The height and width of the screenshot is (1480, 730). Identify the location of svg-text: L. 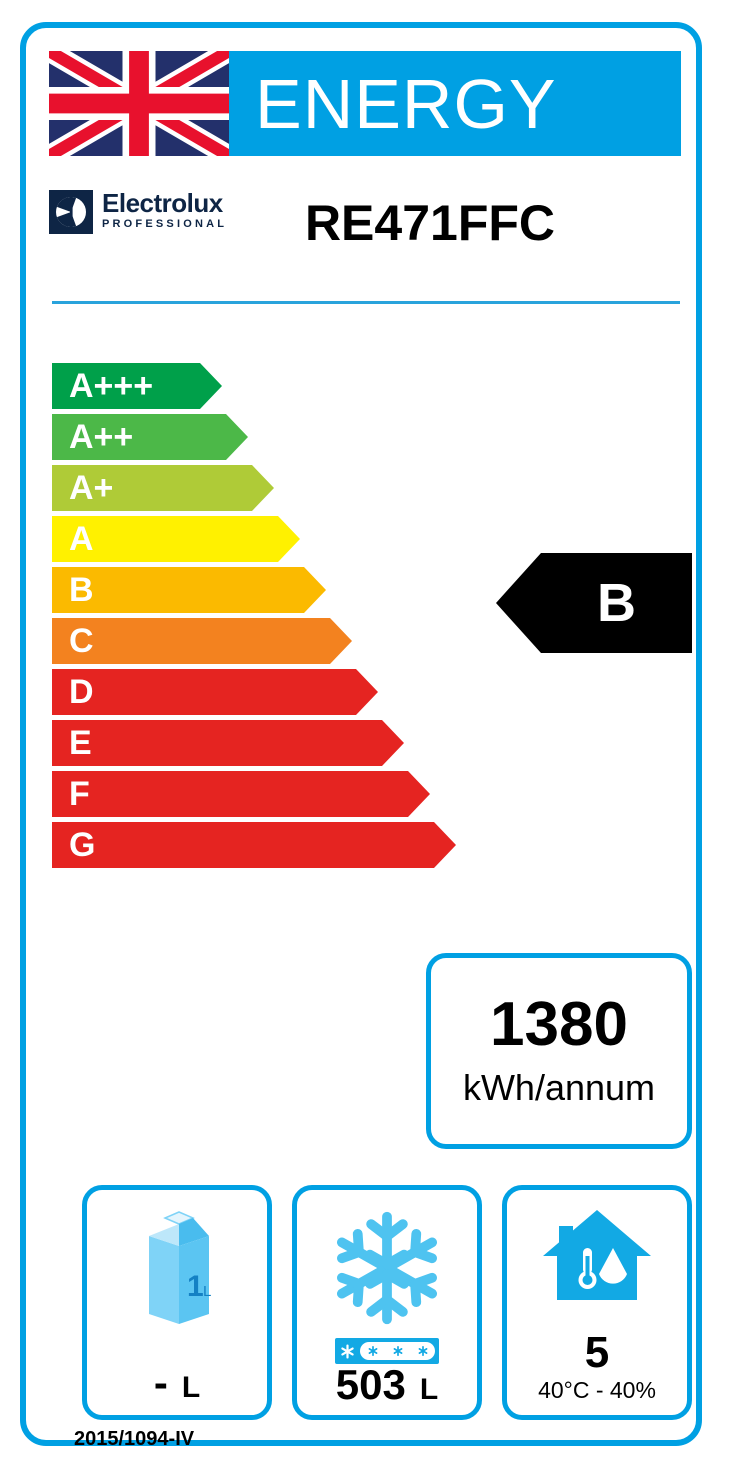
(207, 1291).